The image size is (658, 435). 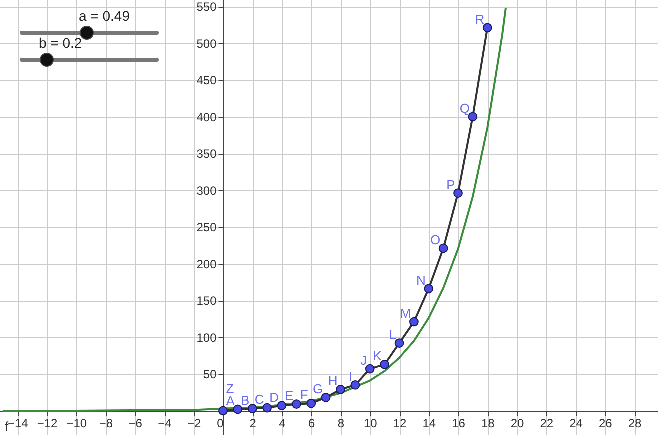 I want to click on data-label: N, so click(x=421, y=280).